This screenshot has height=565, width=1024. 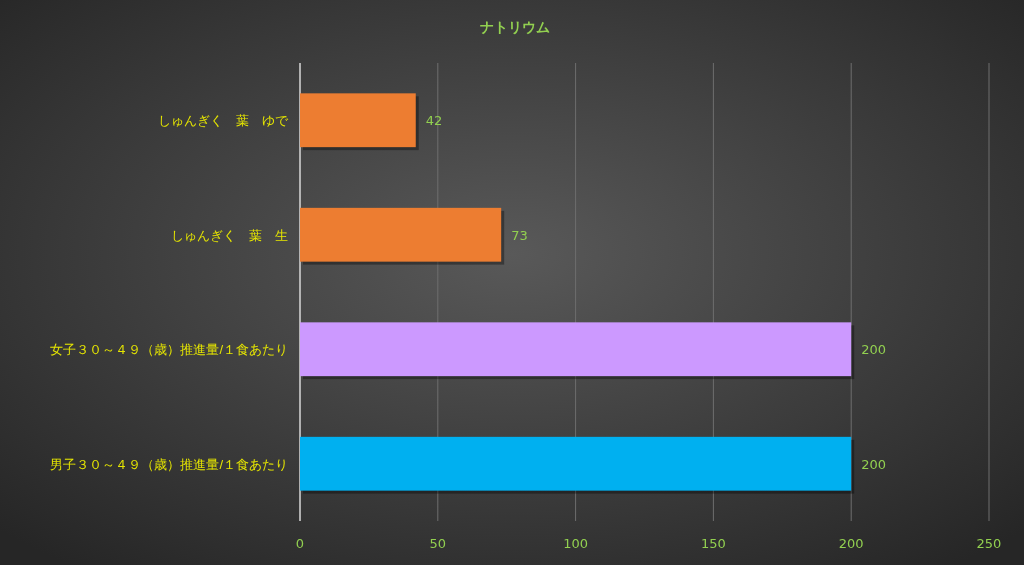 What do you see at coordinates (169, 350) in the screenshot?
I see `y-tick-label: 女子３０～４９（歳）推進量/１食あたり` at bounding box center [169, 350].